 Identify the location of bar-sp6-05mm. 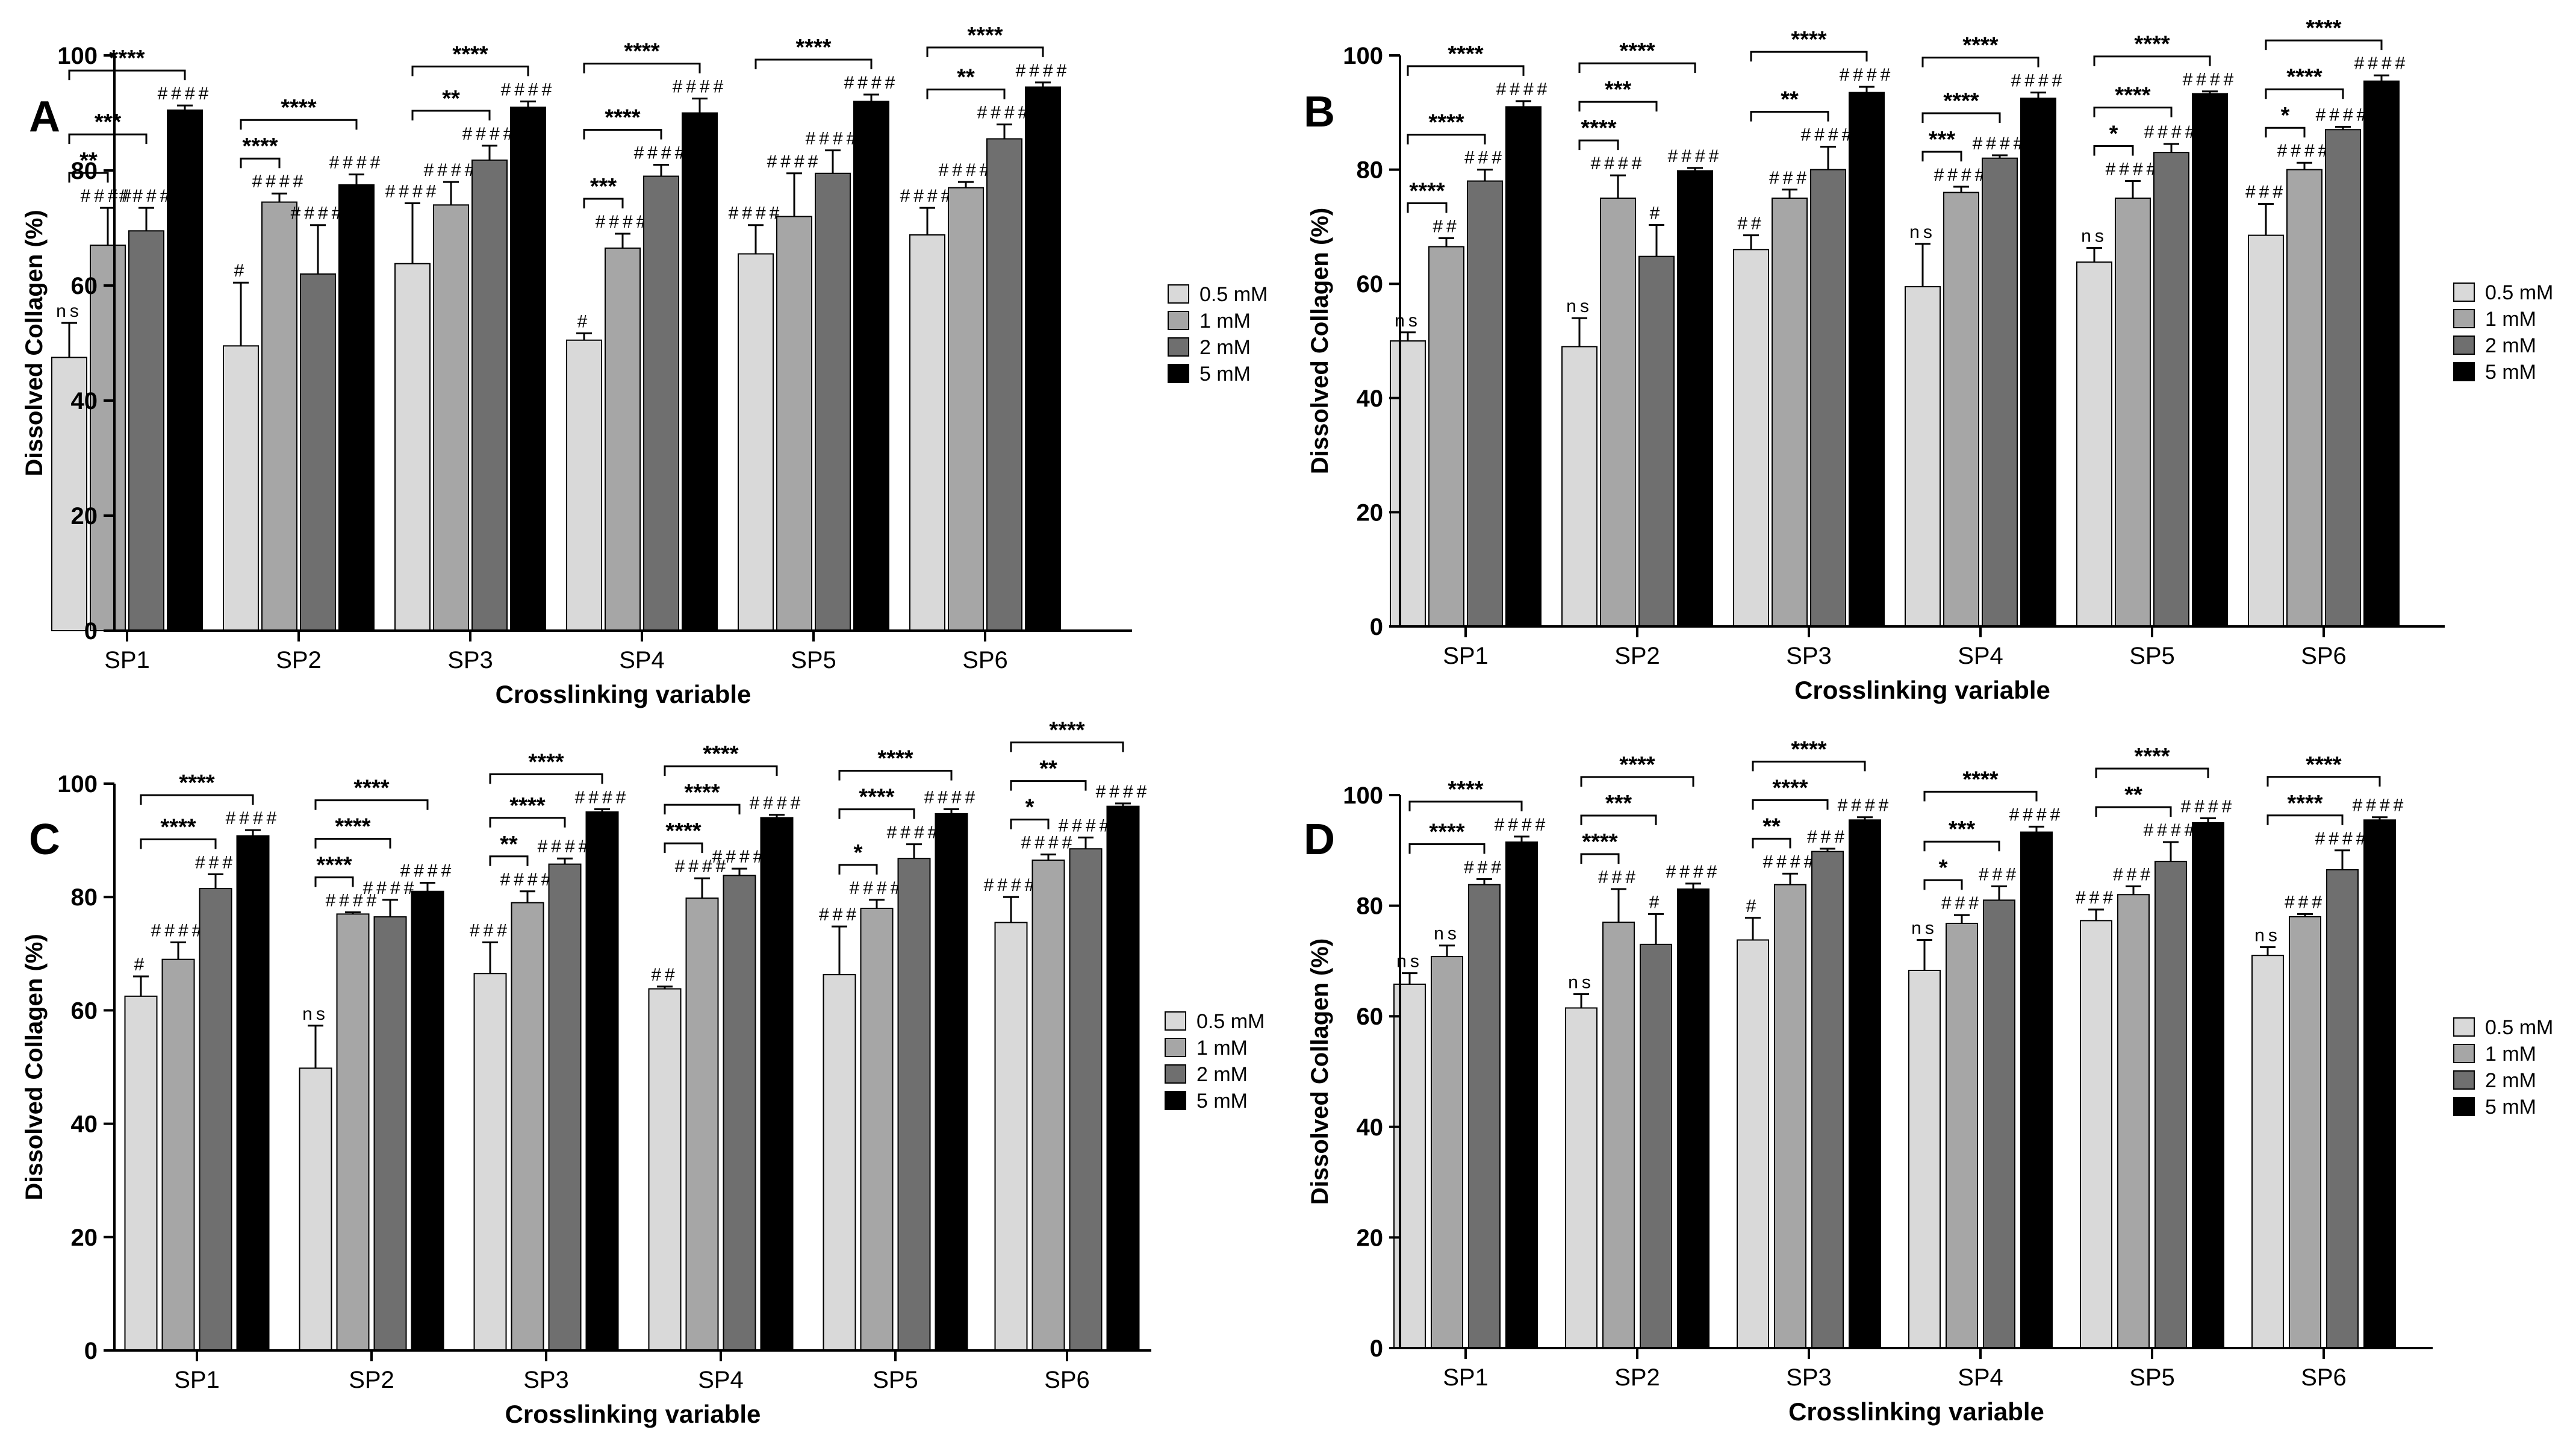
(2268, 1152).